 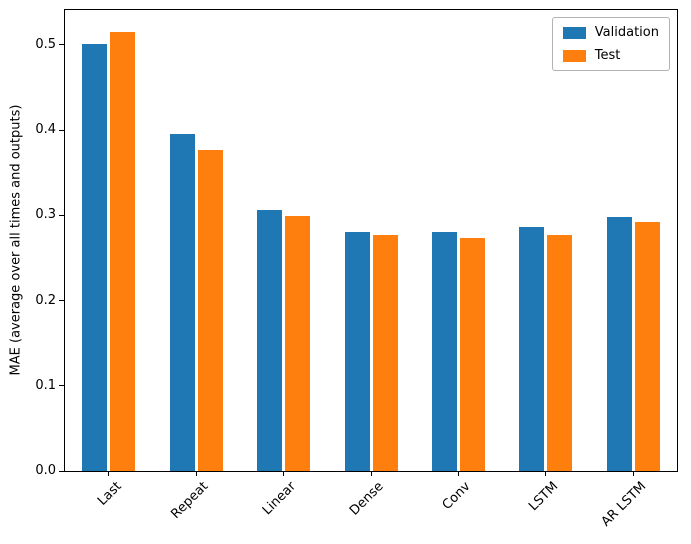 I want to click on x-tick-label: Dense, so click(x=366, y=499).